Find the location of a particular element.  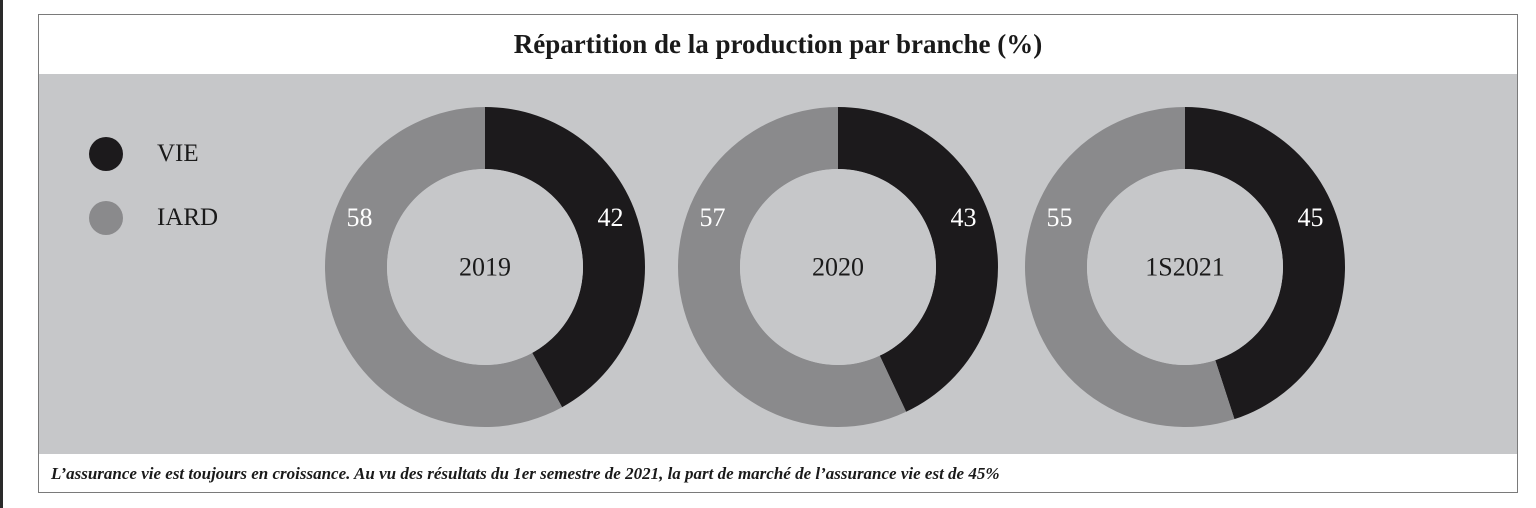

donut-2-slice-vie is located at coordinates (1265, 263).